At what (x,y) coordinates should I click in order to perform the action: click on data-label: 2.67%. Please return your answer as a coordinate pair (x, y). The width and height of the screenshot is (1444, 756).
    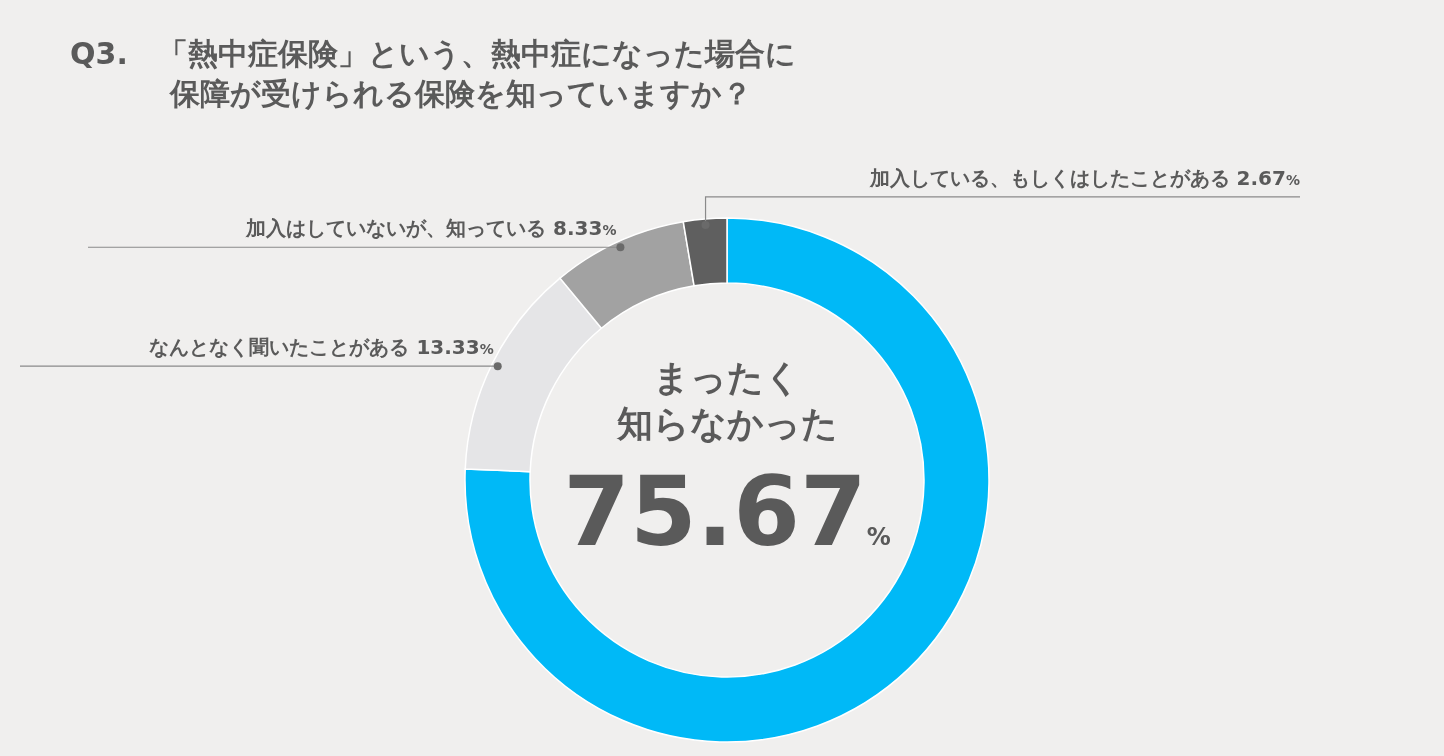
    Looking at the image, I should click on (1268, 177).